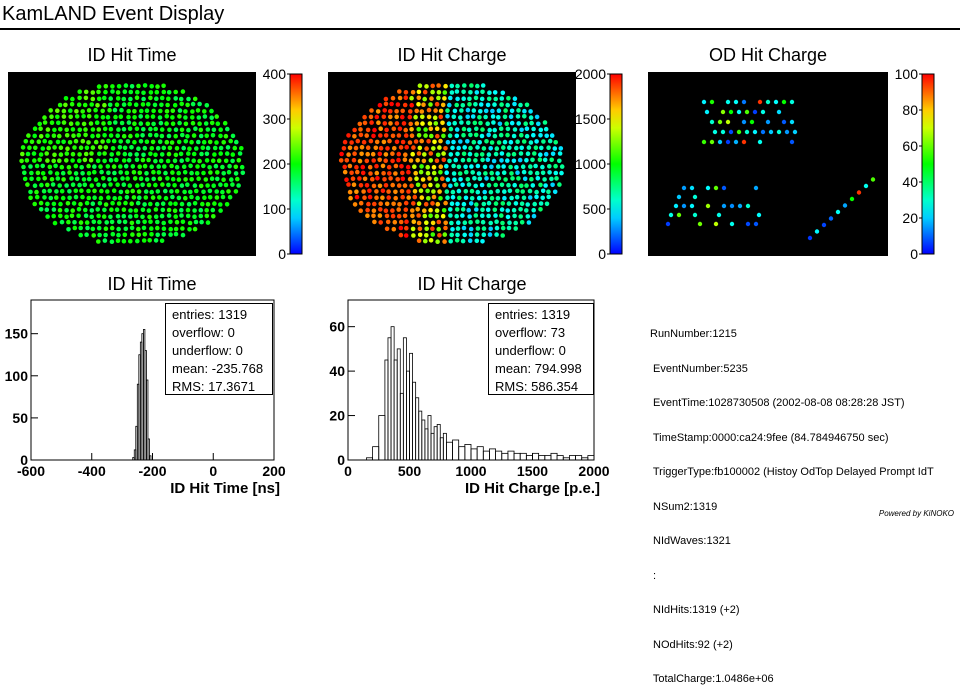 This screenshot has width=960, height=697. I want to click on x-tick-label: -200, so click(152, 471).